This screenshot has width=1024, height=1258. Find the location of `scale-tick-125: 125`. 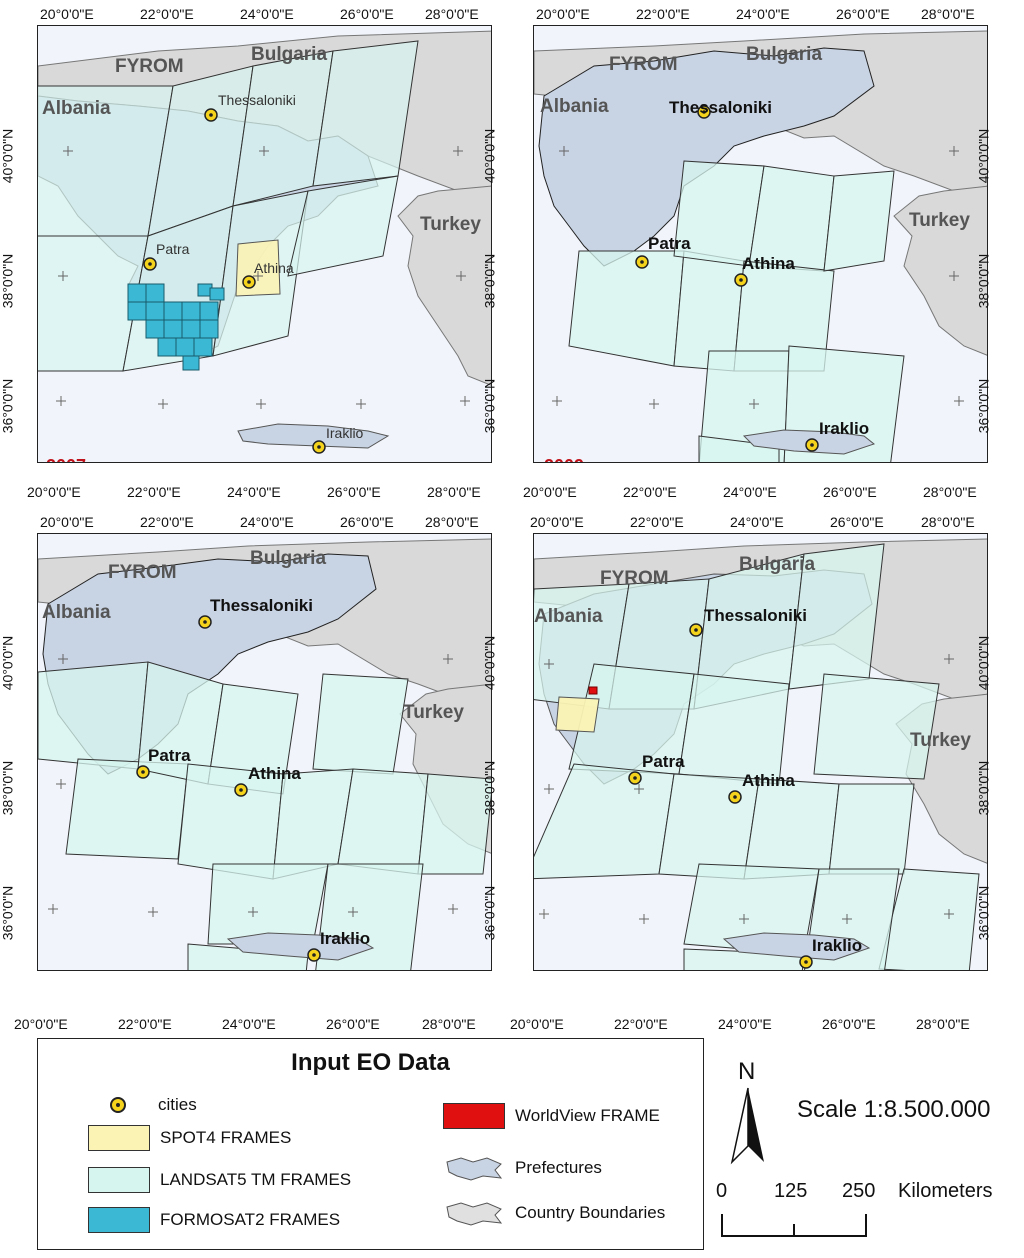

scale-tick-125: 125 is located at coordinates (791, 1191).